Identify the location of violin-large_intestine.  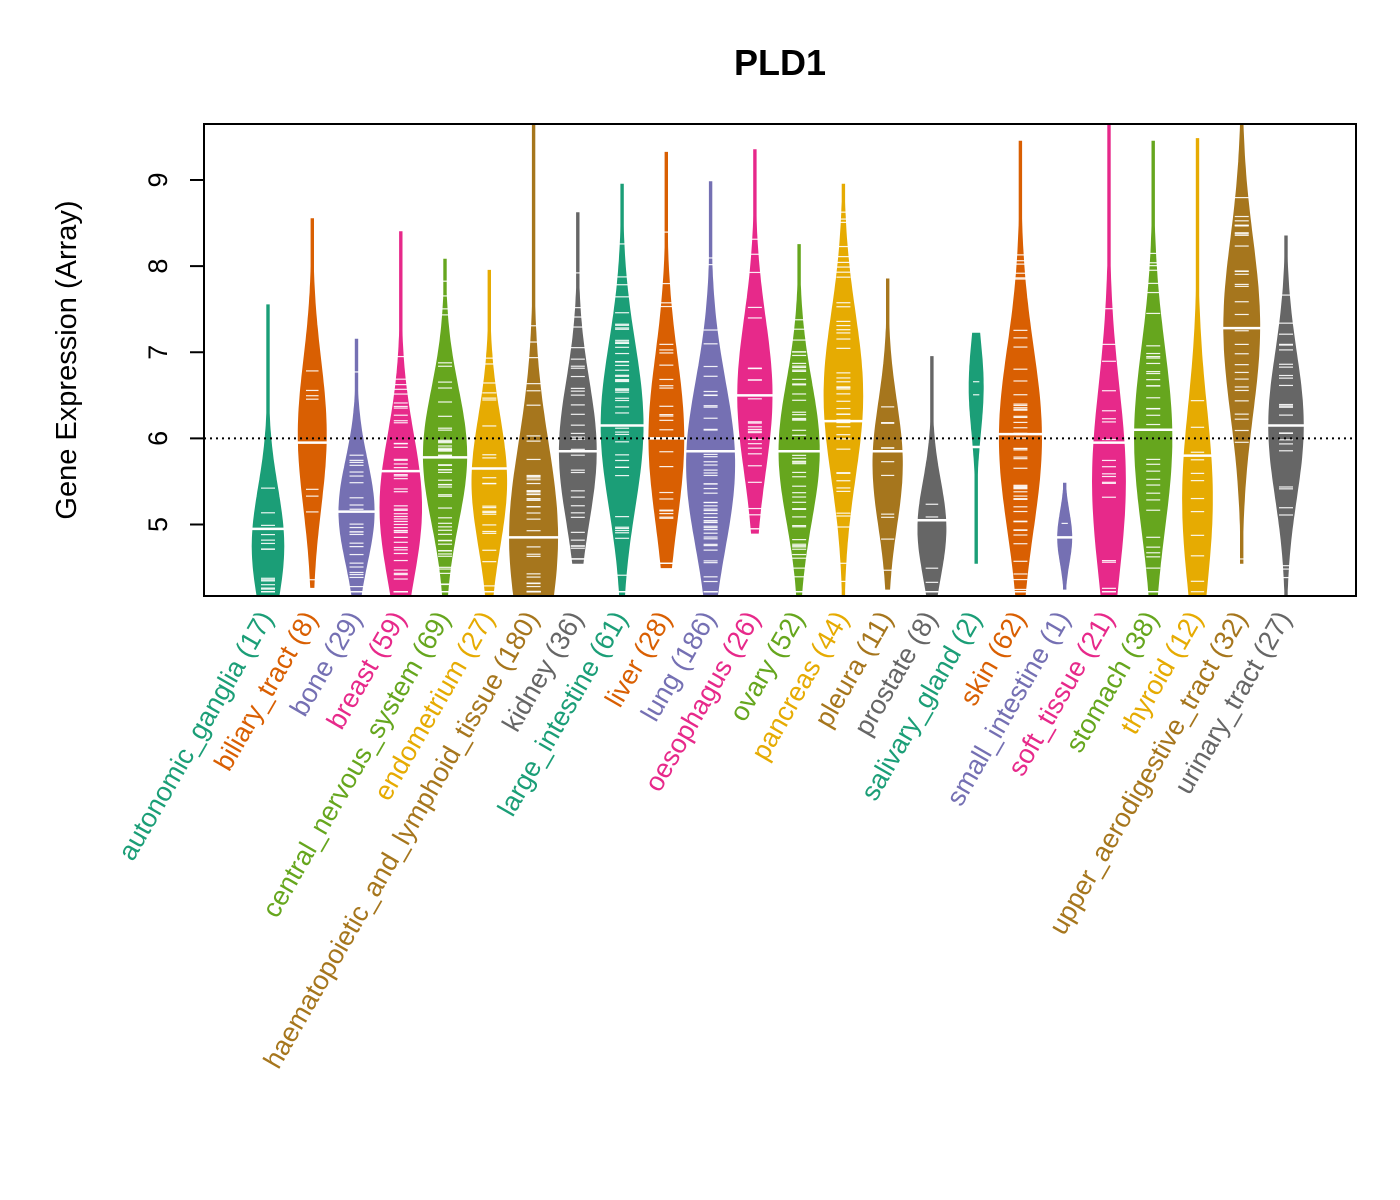
(622, 390).